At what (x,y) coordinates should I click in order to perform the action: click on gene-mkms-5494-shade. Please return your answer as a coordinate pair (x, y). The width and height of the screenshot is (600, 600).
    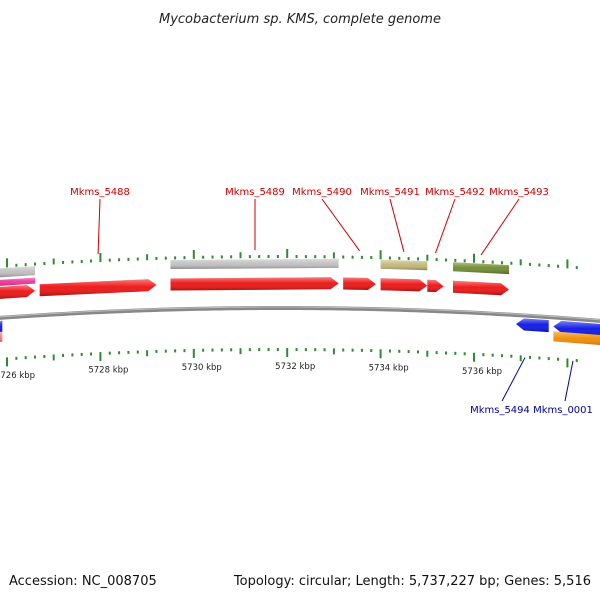
    Looking at the image, I should click on (532, 325).